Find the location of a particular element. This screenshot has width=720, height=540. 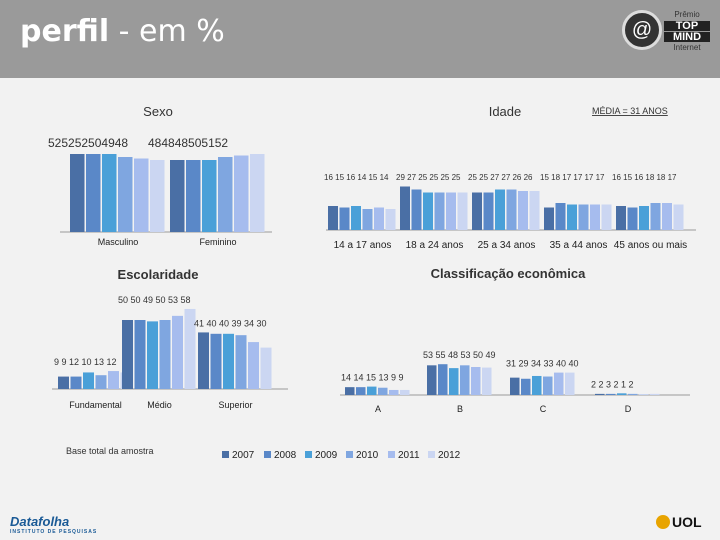

data-label: 41 40 40 39 34 30 is located at coordinates (230, 323).